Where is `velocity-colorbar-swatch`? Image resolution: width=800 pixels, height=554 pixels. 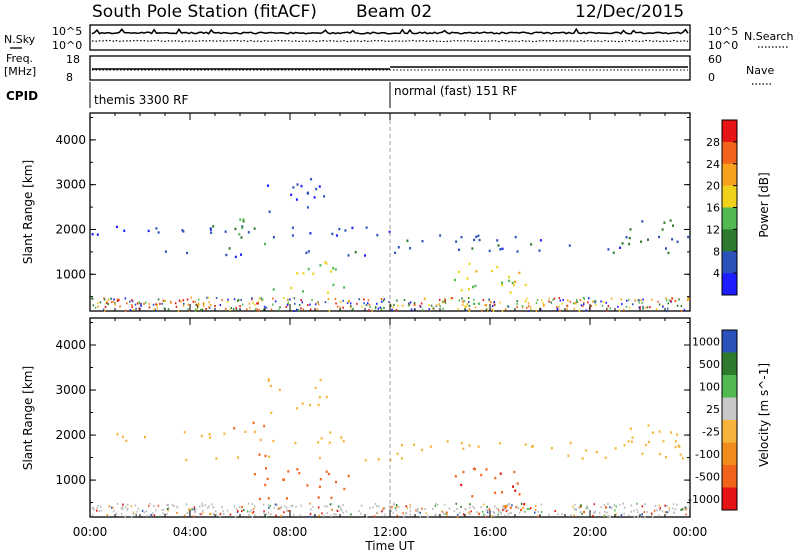
velocity-colorbar-swatch is located at coordinates (729, 454).